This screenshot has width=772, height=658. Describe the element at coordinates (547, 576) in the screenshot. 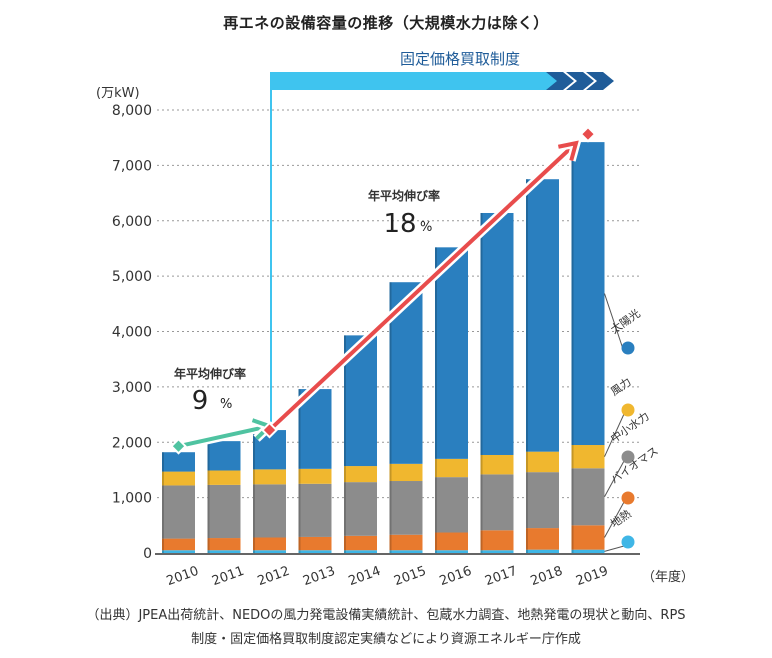

I see `x-tick-label: 2018` at that location.